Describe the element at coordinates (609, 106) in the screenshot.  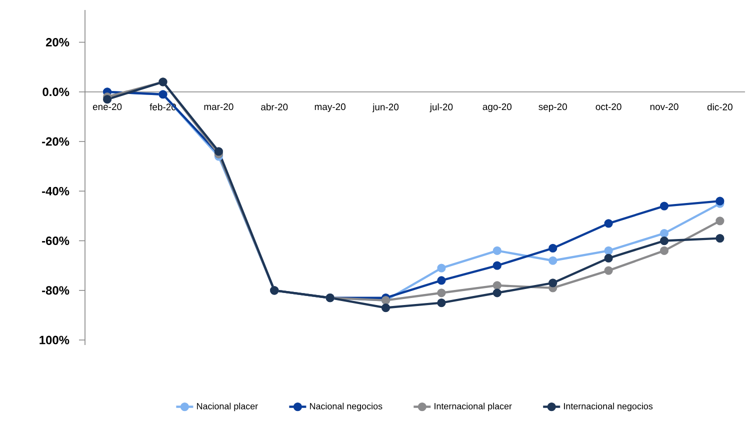
I see `x-tick-label: oct-20` at that location.